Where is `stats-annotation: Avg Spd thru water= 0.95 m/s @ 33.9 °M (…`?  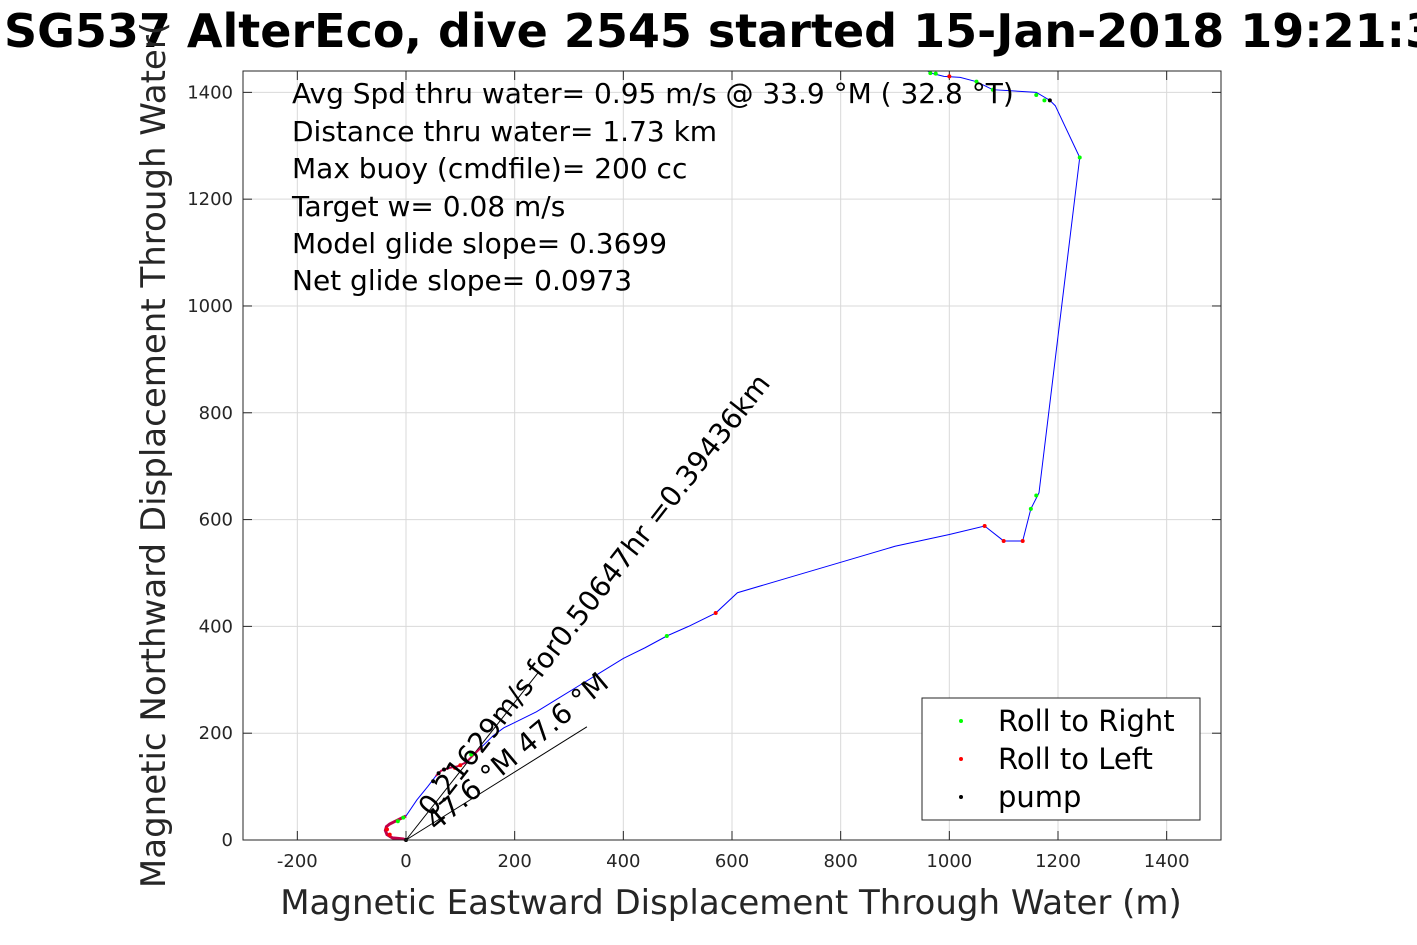
stats-annotation: Avg Spd thru water= 0.95 m/s @ 33.9 °M (… is located at coordinates (652, 187).